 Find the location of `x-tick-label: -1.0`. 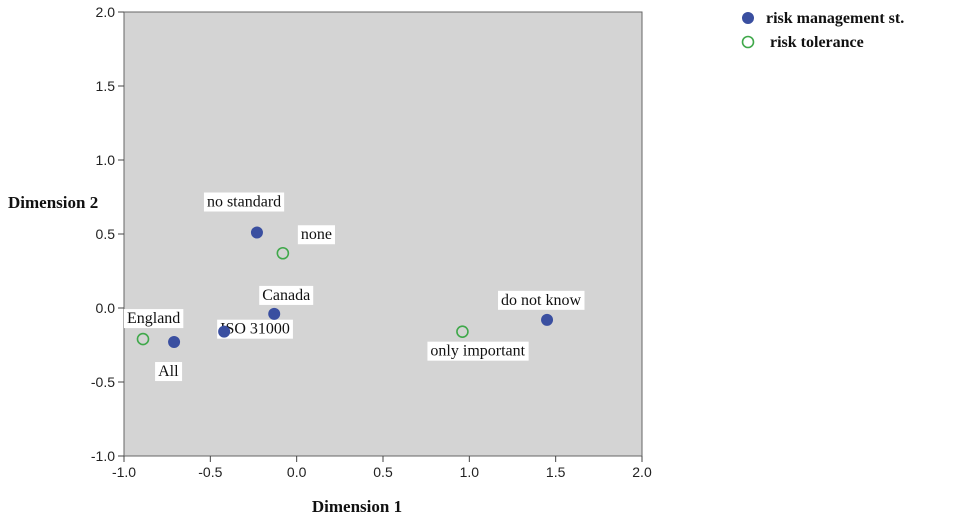

x-tick-label: -1.0 is located at coordinates (124, 472).